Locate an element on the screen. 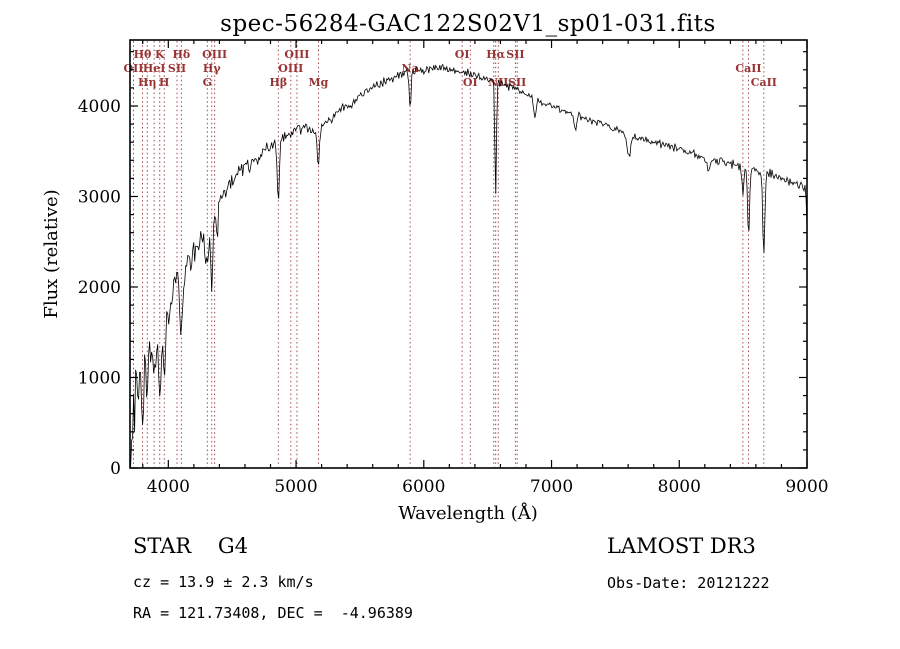  spectral-line-label: HeI is located at coordinates (154, 68).